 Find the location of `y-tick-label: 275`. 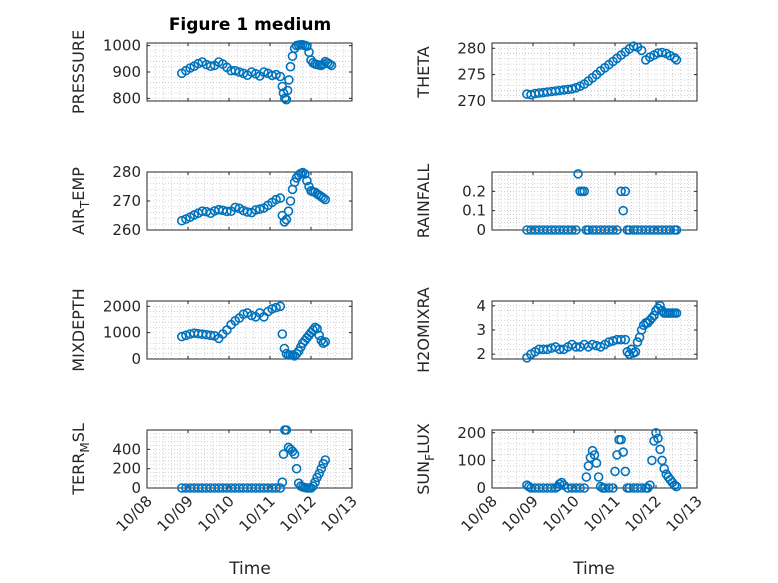

y-tick-label: 275 is located at coordinates (471, 75).